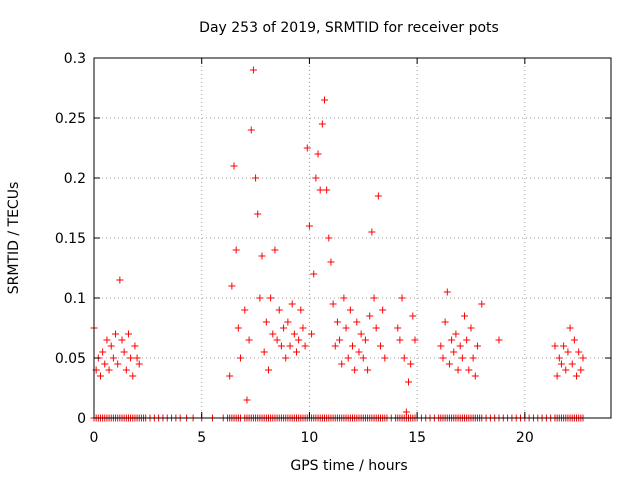 The image size is (640, 480). I want to click on x-axis-label: GPS time / hours, so click(348, 466).